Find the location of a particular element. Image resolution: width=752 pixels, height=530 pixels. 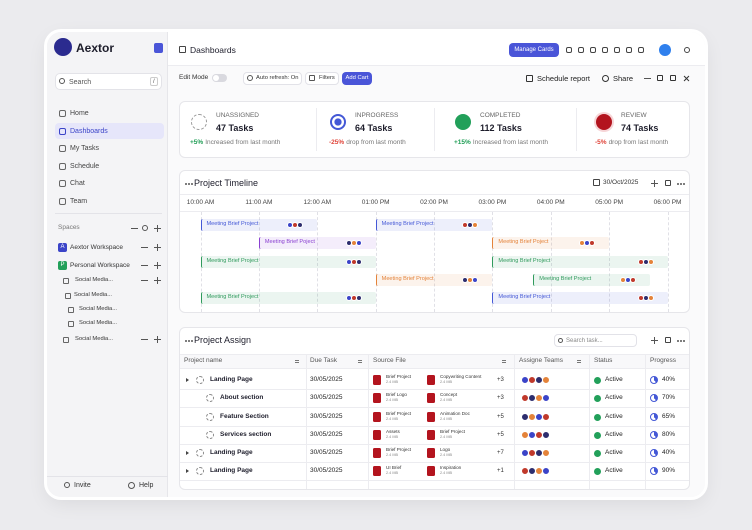

file-name: Assets is located at coordinates (393, 432).